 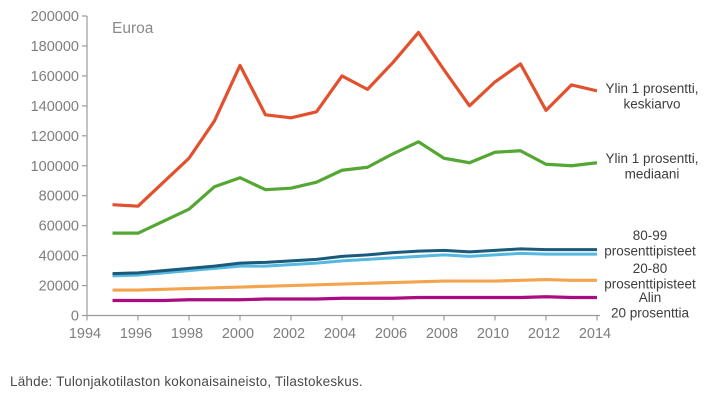 I want to click on y-tick-label: 0, so click(x=75, y=317).